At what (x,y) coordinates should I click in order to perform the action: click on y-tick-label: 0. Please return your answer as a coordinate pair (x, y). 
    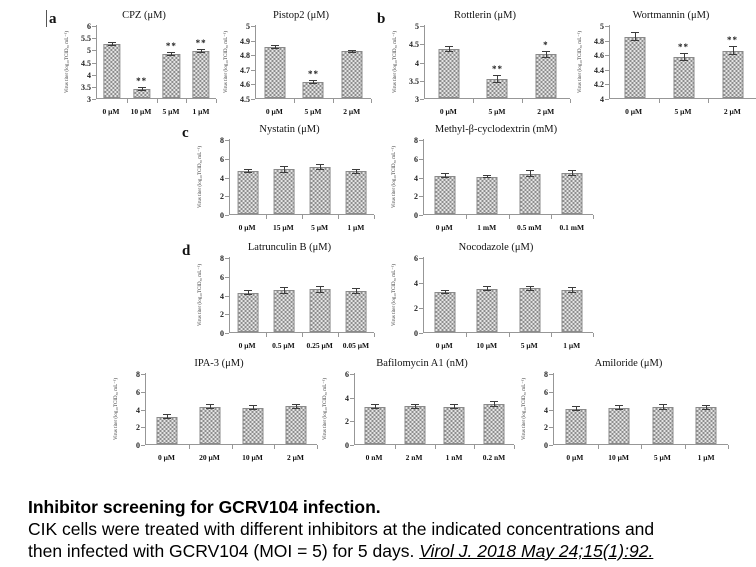
    Looking at the image, I should click on (546, 445).